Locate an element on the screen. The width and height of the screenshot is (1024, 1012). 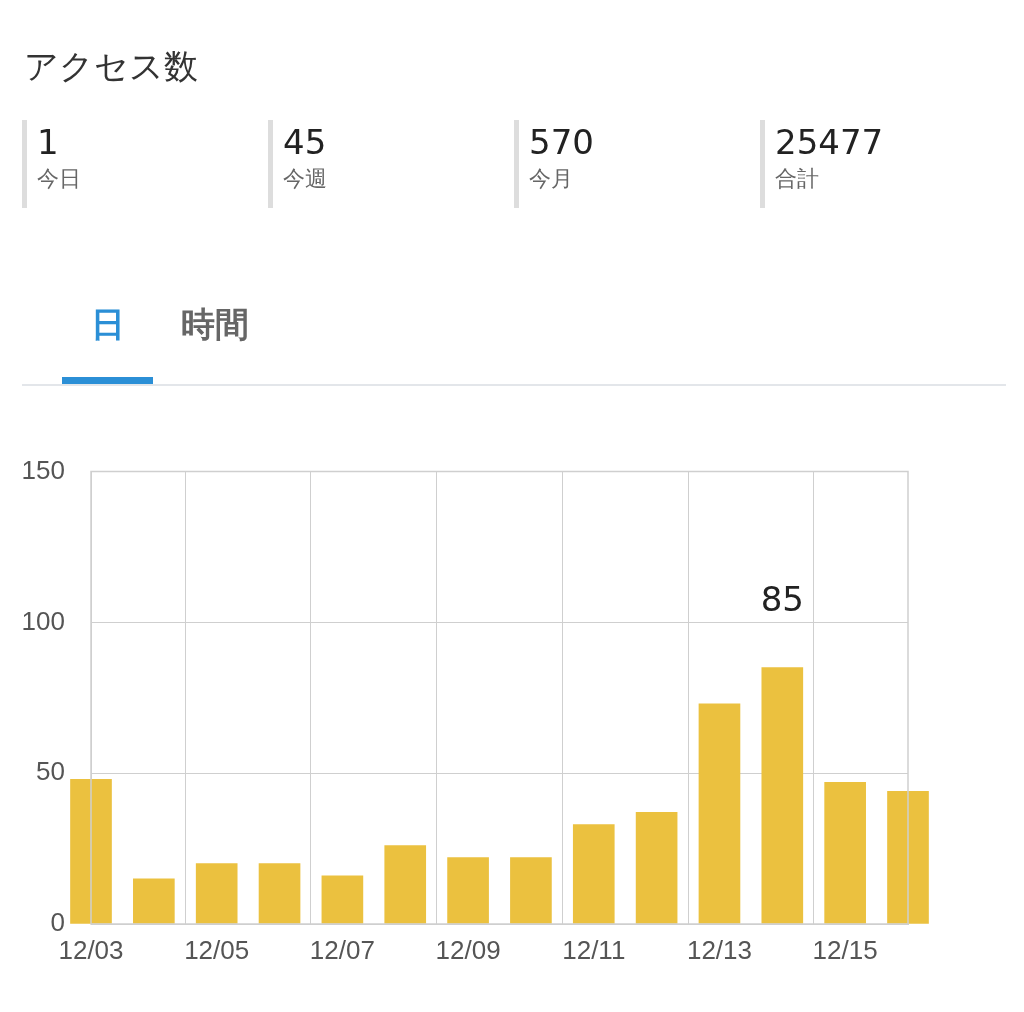
y-tick-label: 100 is located at coordinates (43, 620).